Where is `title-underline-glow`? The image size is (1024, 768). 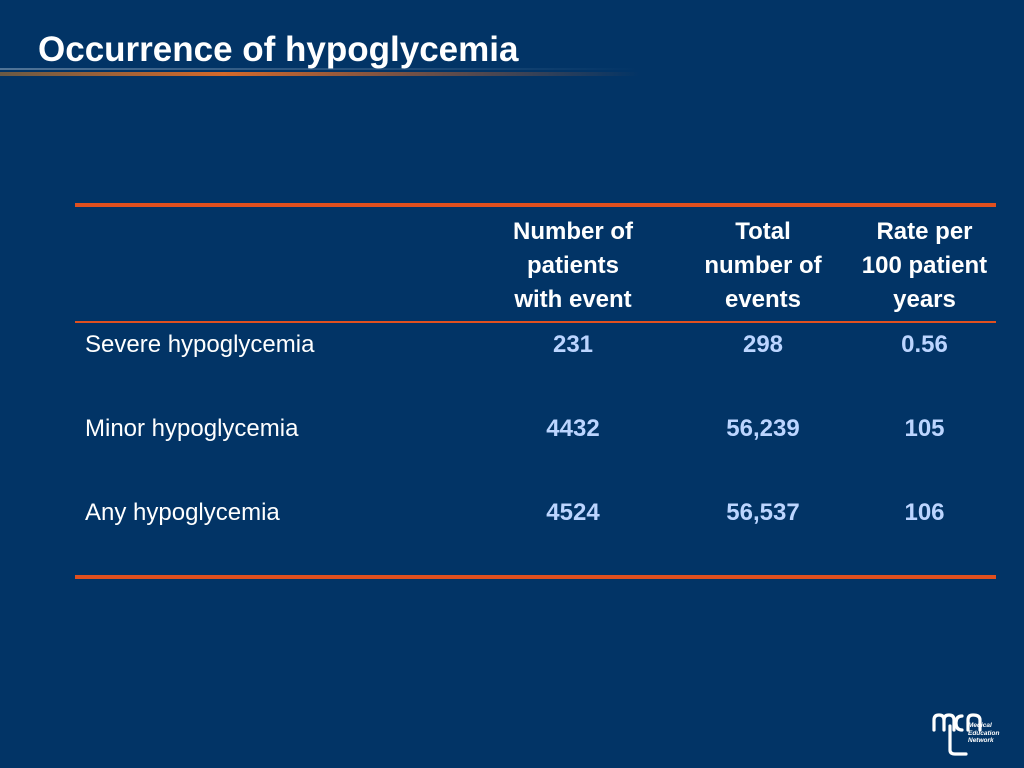
title-underline-glow is located at coordinates (320, 69).